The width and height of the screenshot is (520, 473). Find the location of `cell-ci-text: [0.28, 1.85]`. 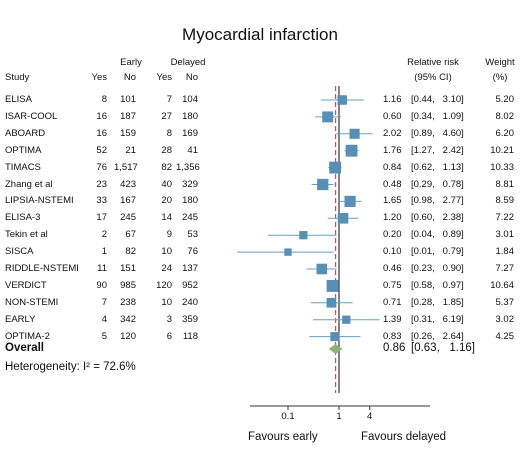

cell-ci-text: [0.28, 1.85] is located at coordinates (437, 302).